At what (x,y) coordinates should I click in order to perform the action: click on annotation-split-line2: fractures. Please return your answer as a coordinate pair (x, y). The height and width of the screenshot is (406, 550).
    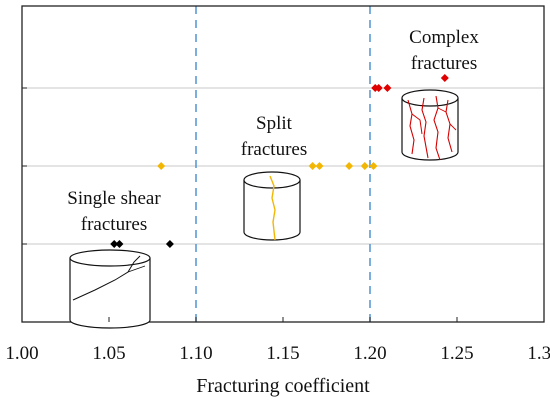
    Looking at the image, I should click on (274, 149).